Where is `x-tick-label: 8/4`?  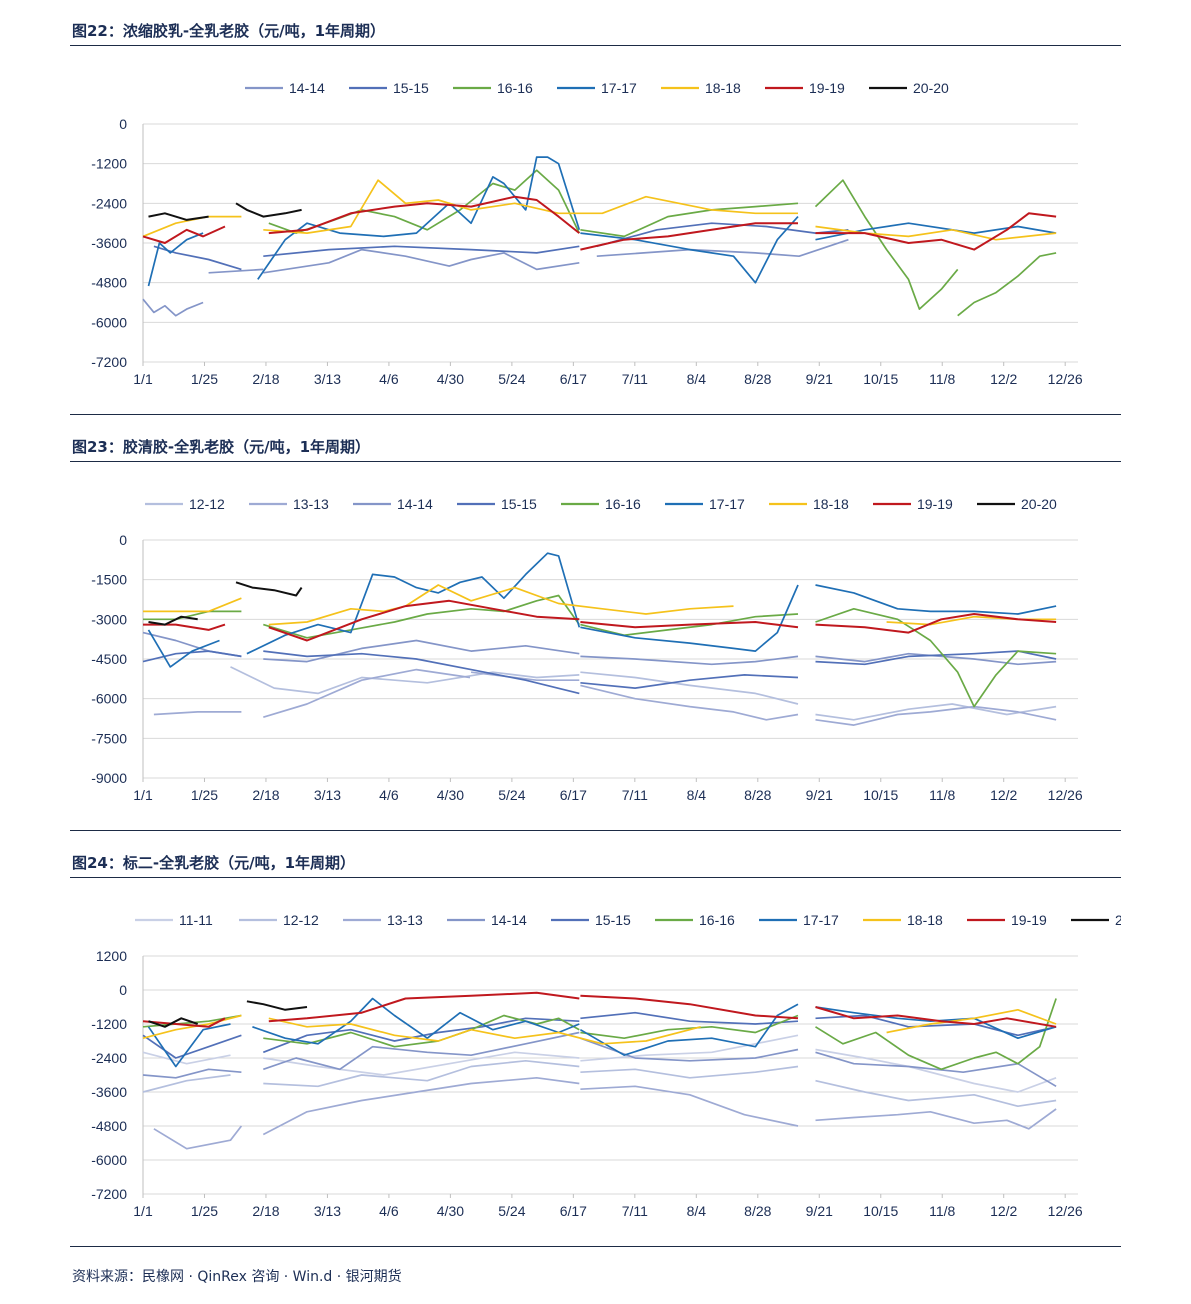 x-tick-label: 8/4 is located at coordinates (697, 379).